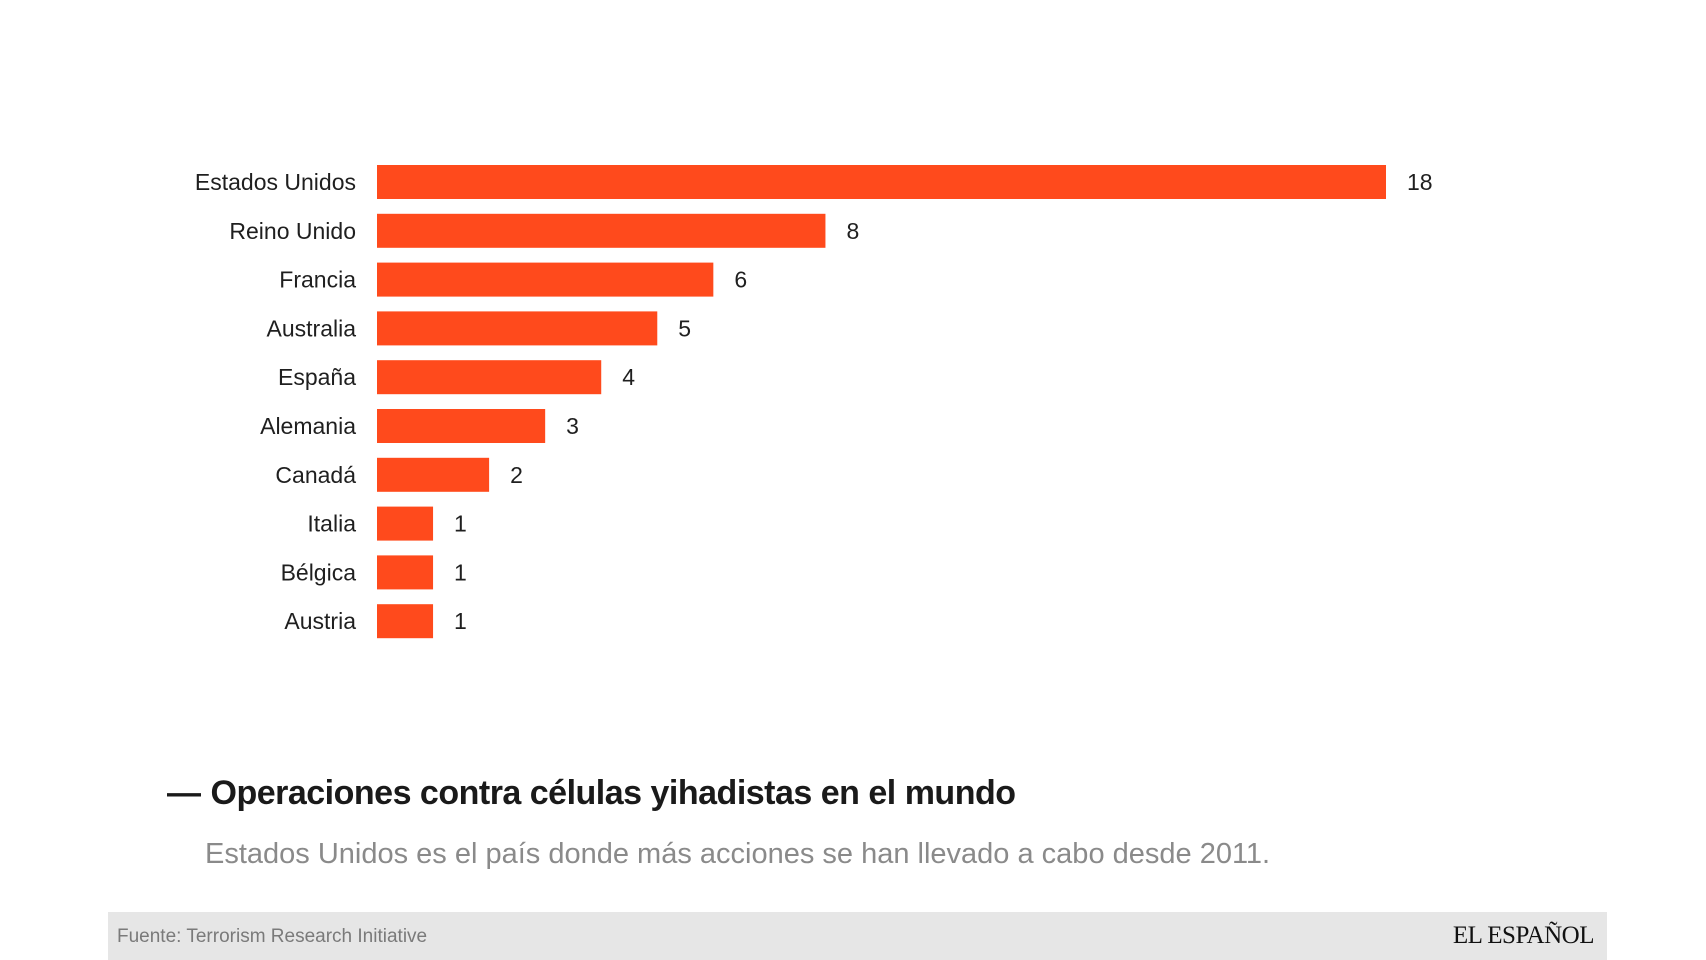 The width and height of the screenshot is (1706, 960). Describe the element at coordinates (460, 524) in the screenshot. I see `value-label-italia: 1` at that location.